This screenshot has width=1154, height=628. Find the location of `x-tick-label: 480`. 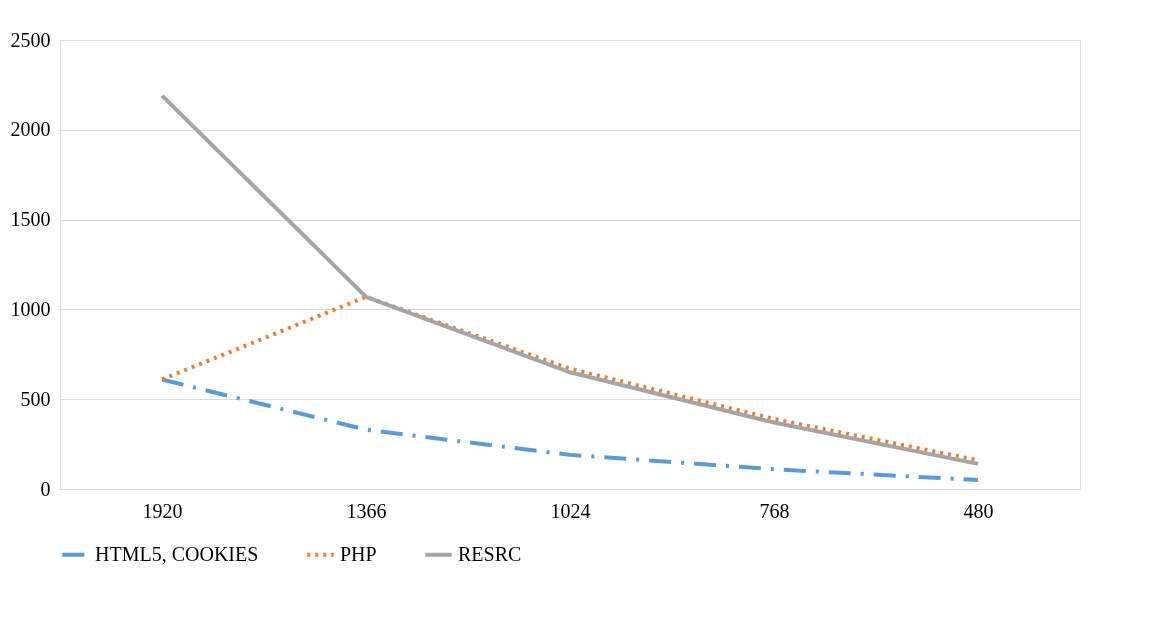

x-tick-label: 480 is located at coordinates (978, 510).